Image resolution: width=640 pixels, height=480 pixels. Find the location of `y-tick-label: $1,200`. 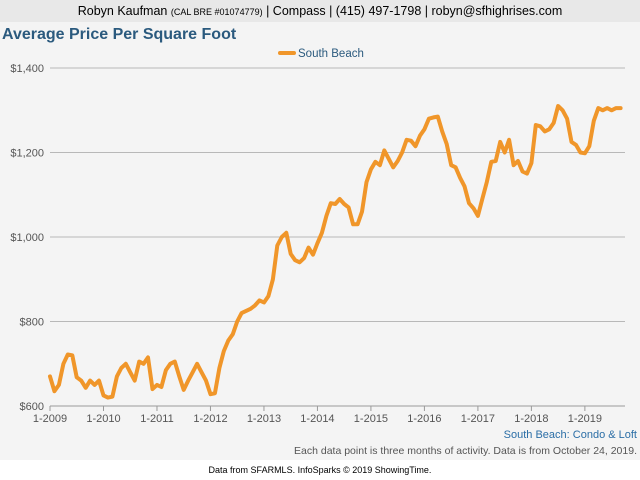

y-tick-label: $1,200 is located at coordinates (27, 154).